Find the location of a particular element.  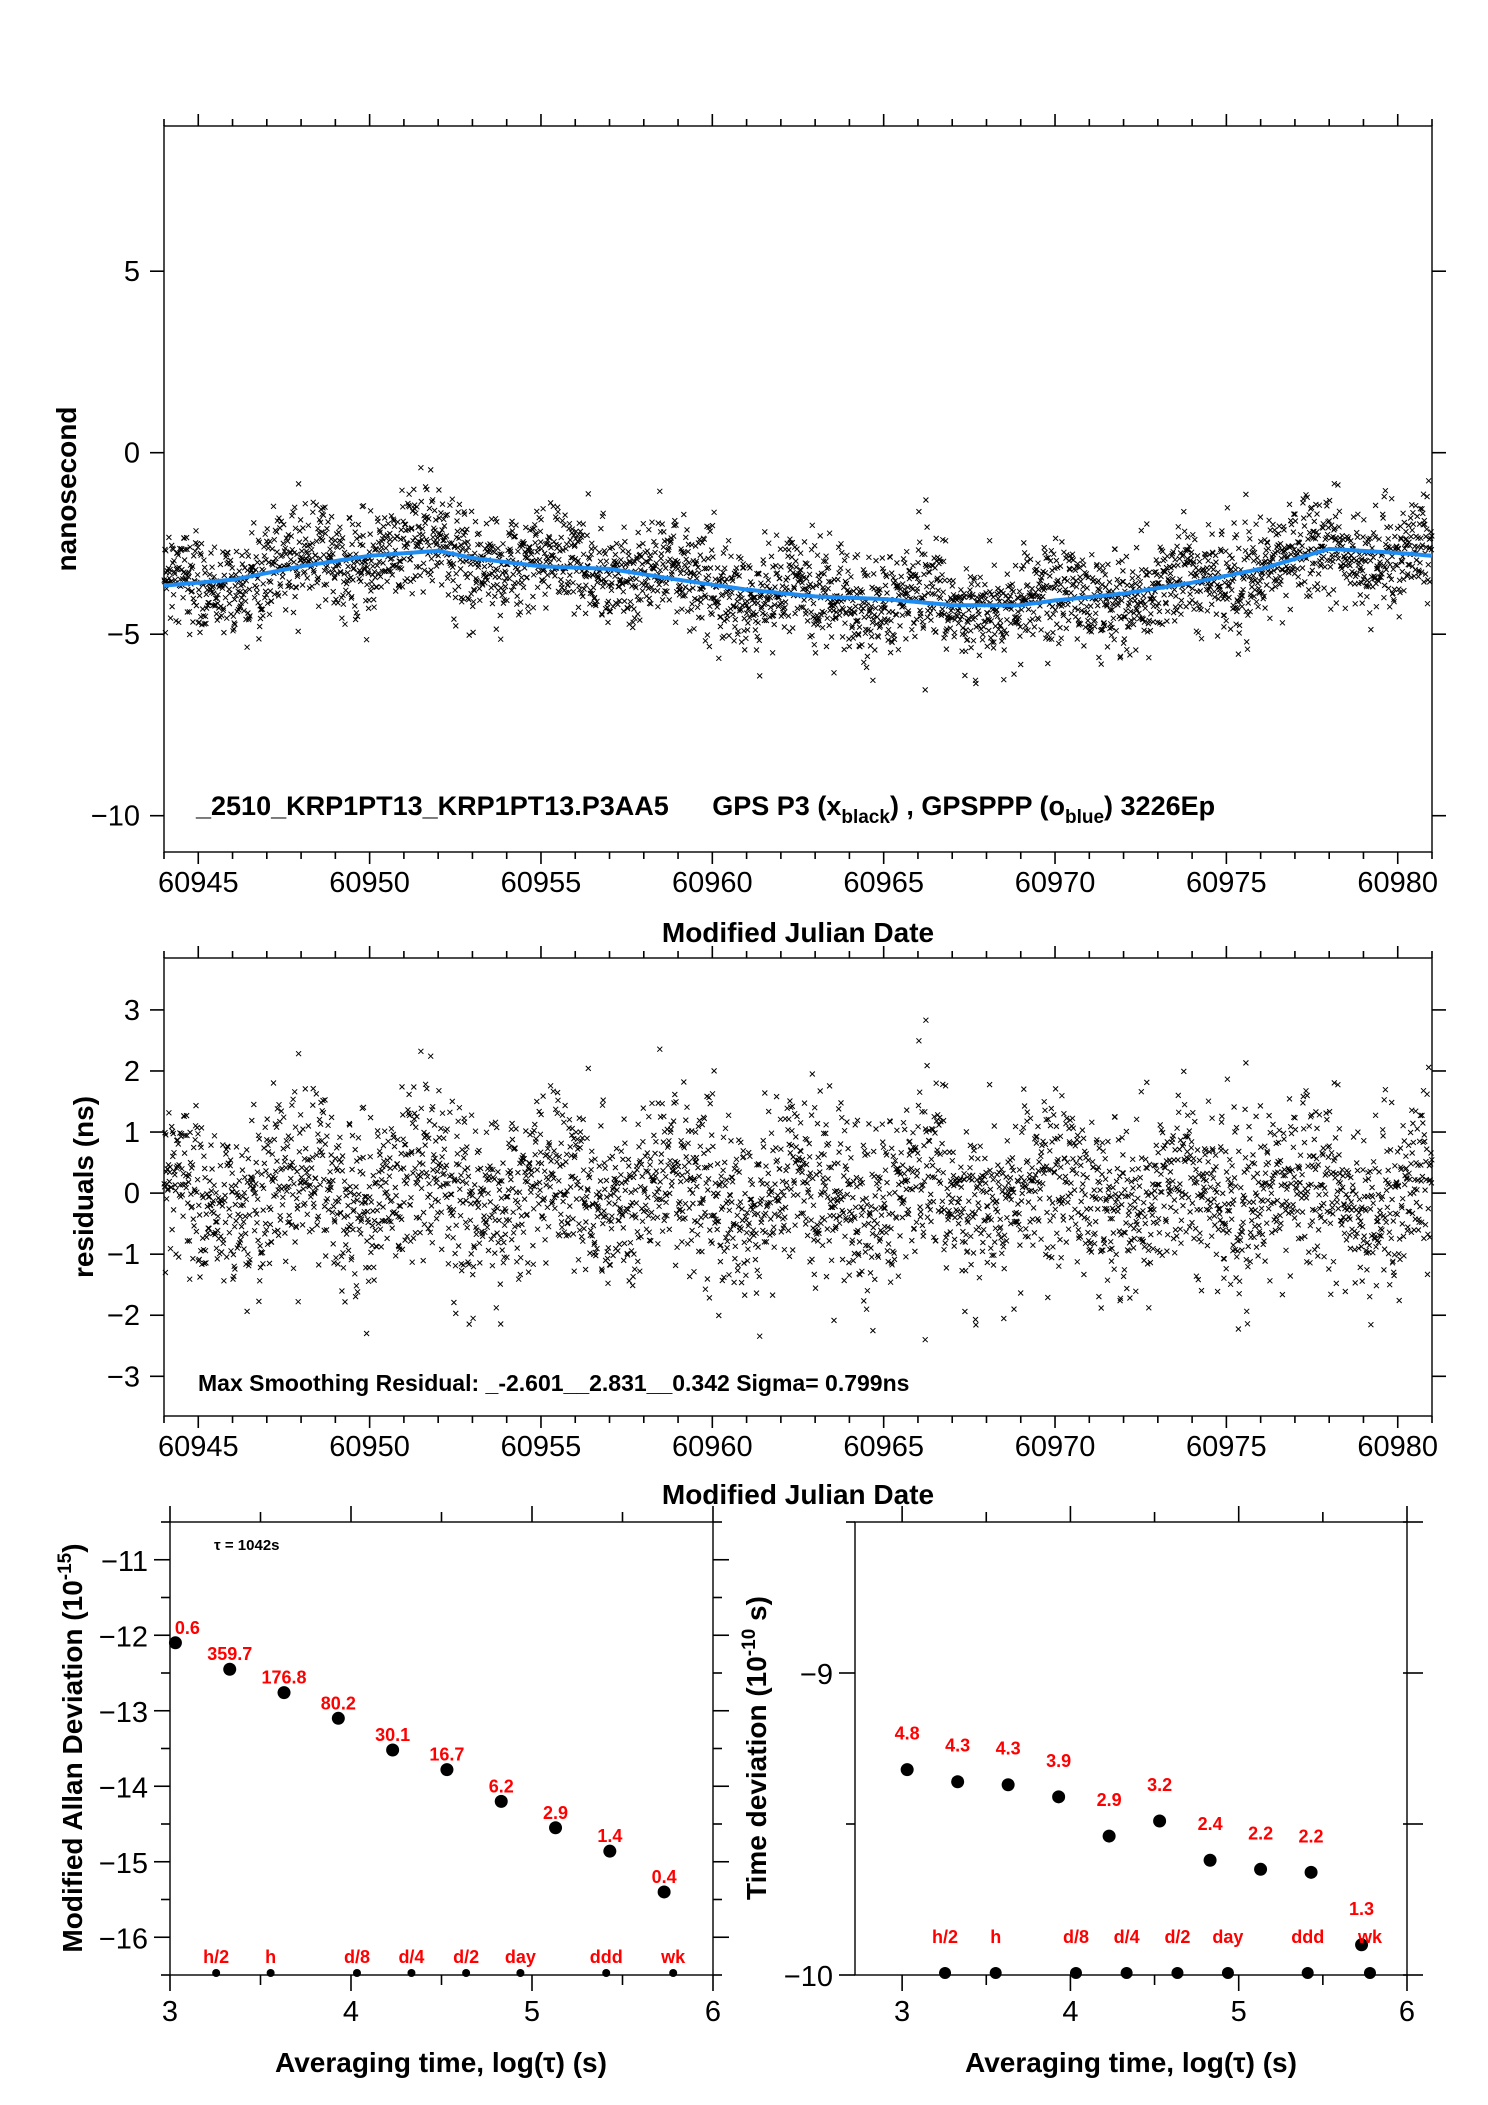

y-tick-labels: 50−5−10 is located at coordinates (115, 544).